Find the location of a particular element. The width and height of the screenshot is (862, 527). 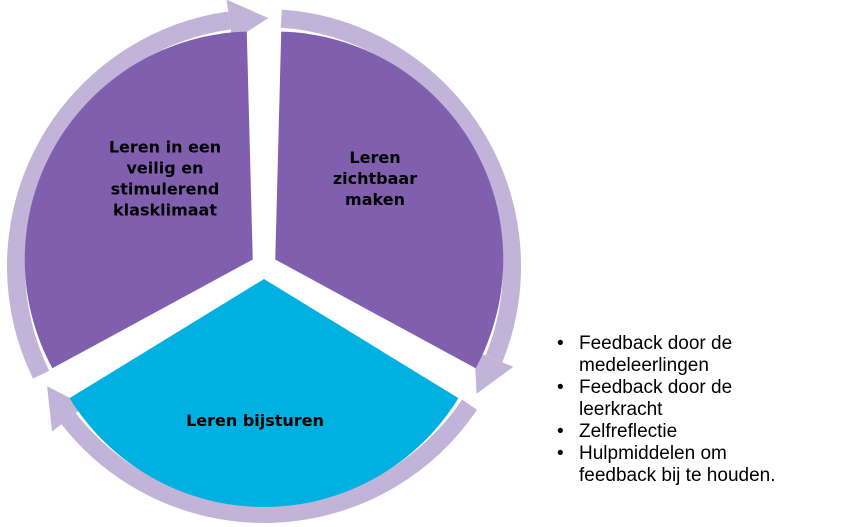

bullet-item: Zelfreflectie is located at coordinates (665, 432).